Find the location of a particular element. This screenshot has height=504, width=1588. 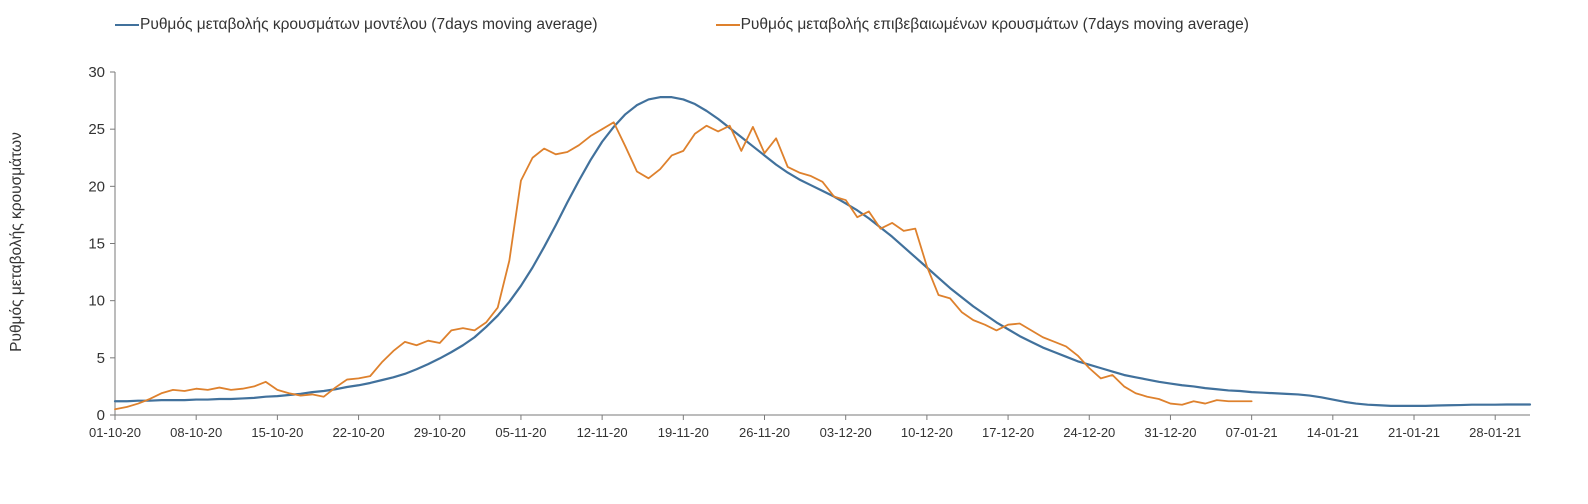

model-series-swatch is located at coordinates (127, 25).